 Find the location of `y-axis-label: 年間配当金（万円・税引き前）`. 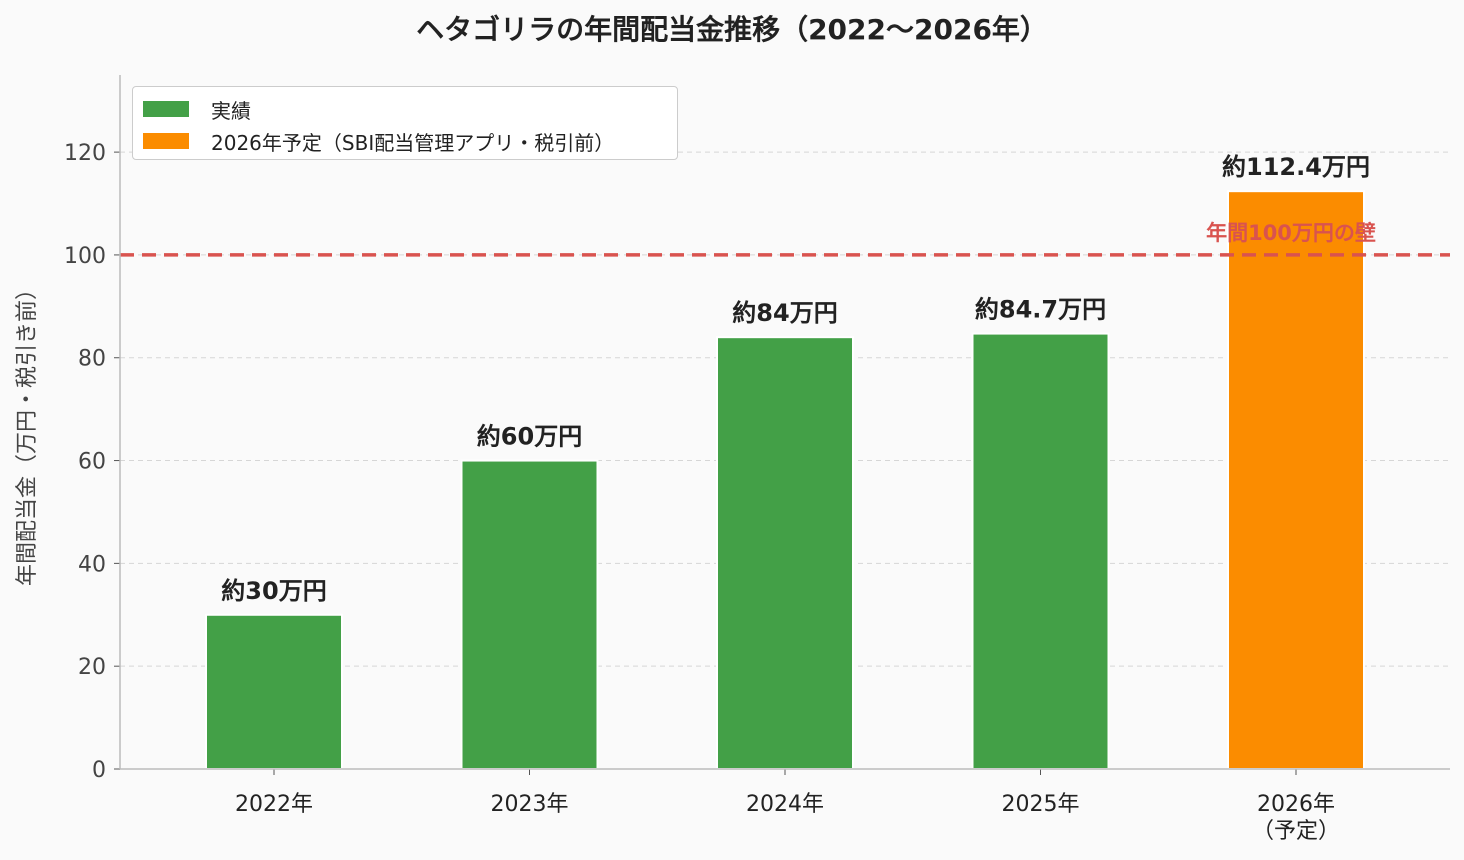

y-axis-label: 年間配当金（万円・税引き前） is located at coordinates (27, 432).